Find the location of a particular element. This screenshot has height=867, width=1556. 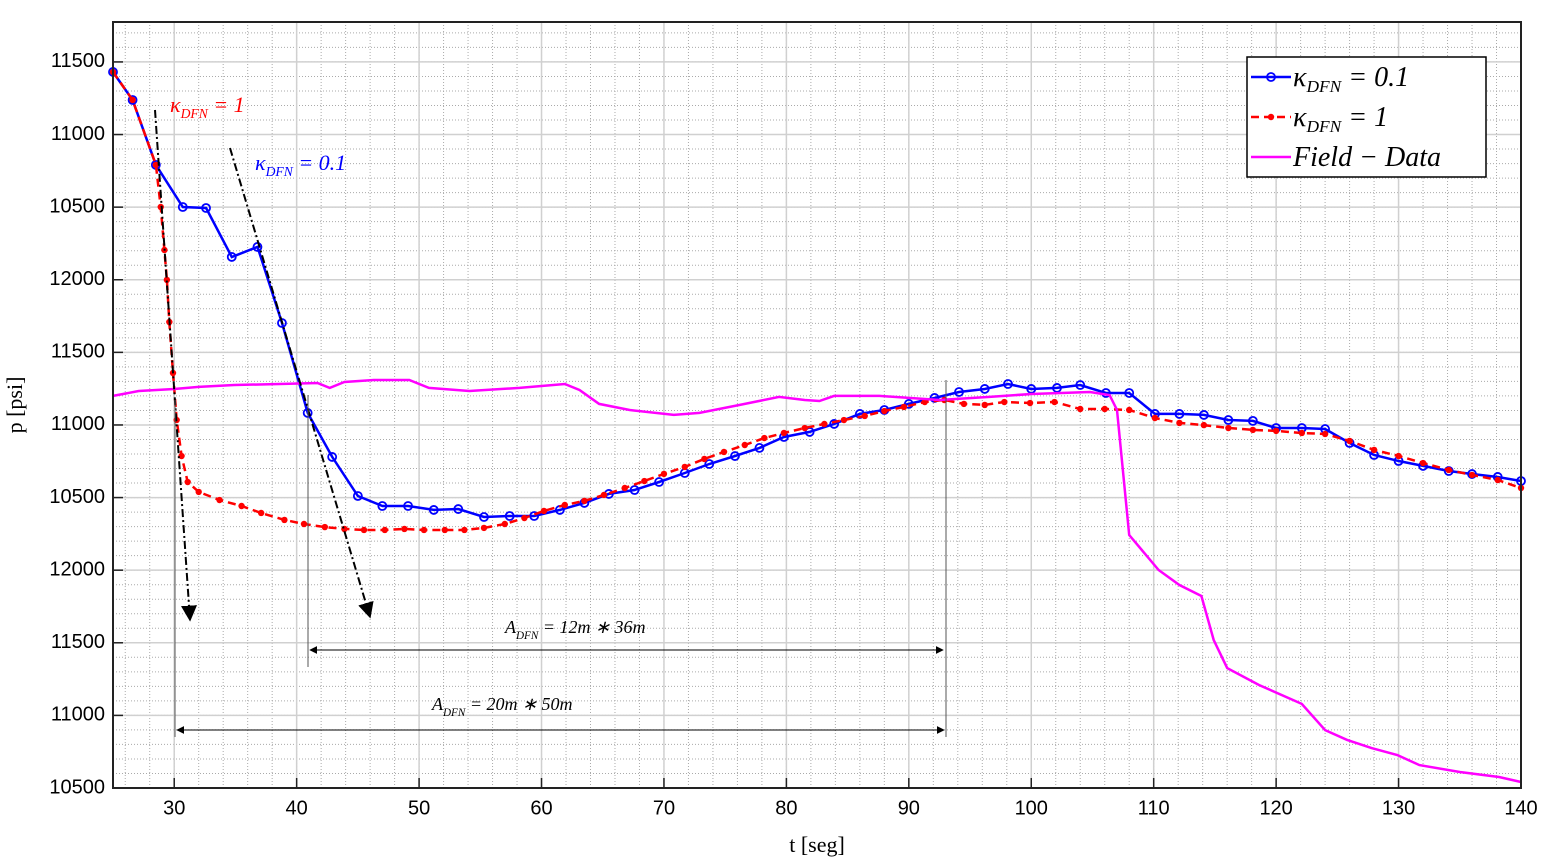

legend: κDFN = 0.1 κDFN = 1 Field − Data is located at coordinates (1366, 117).